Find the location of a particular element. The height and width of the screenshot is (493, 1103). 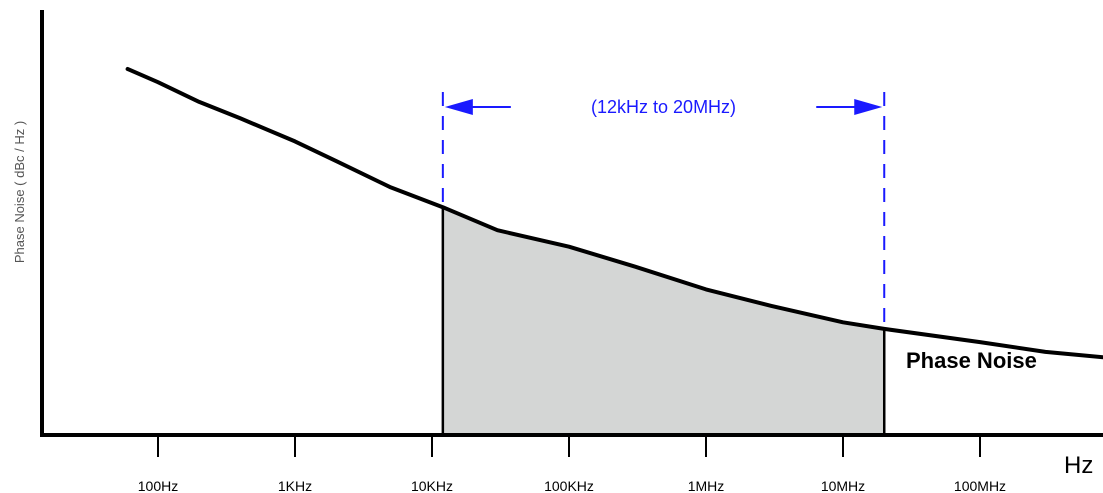

x-tick-label-1: 1KHz is located at coordinates (295, 485).